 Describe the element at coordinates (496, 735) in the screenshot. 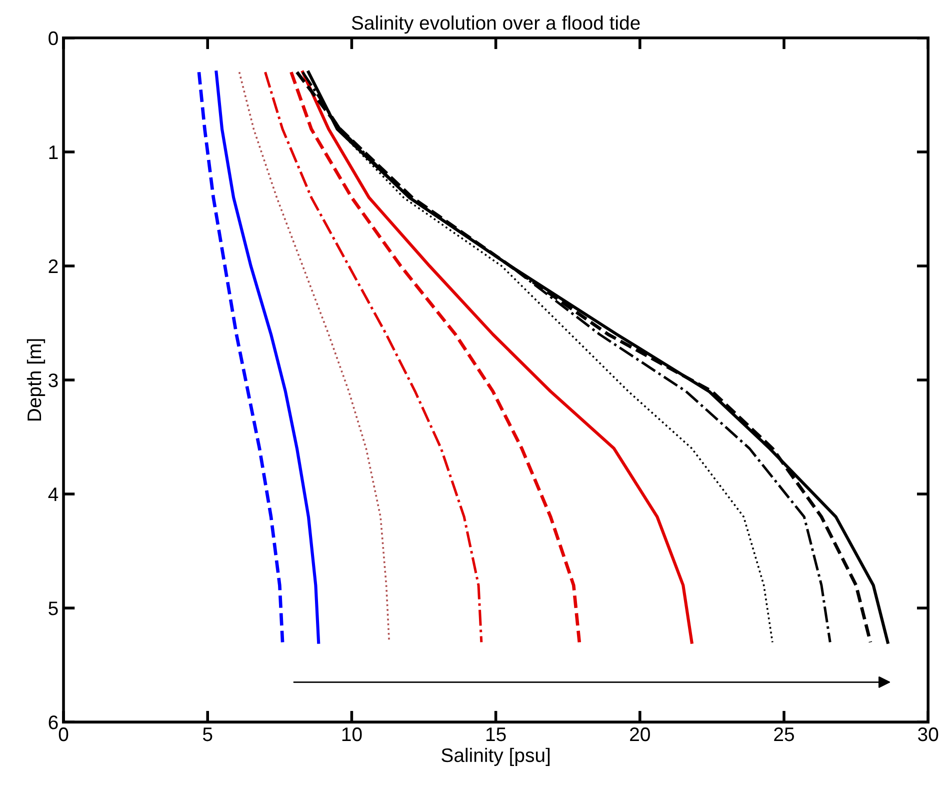

I see `x-tick-label: 15` at that location.